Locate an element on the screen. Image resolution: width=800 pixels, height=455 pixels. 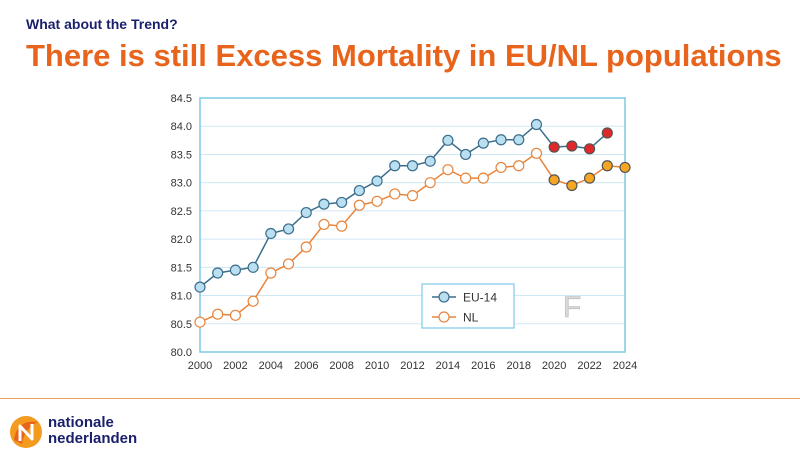
x-tick-label: 2002 is located at coordinates (235, 366).